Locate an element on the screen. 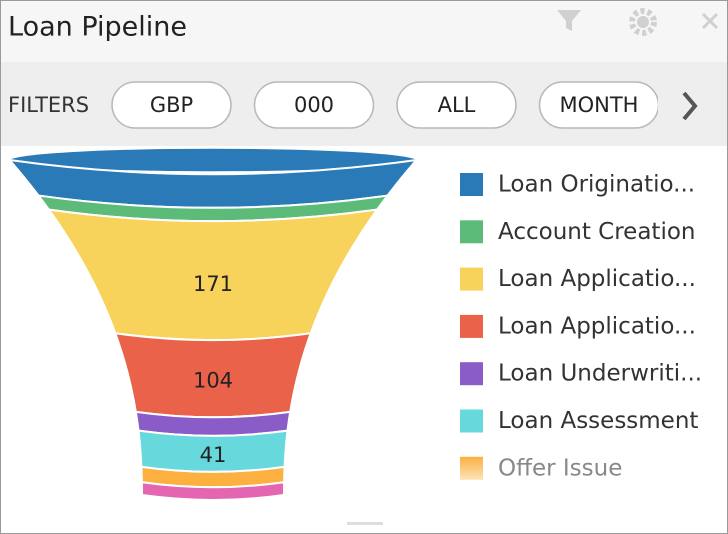  filter-chip-label: 000 is located at coordinates (314, 105).